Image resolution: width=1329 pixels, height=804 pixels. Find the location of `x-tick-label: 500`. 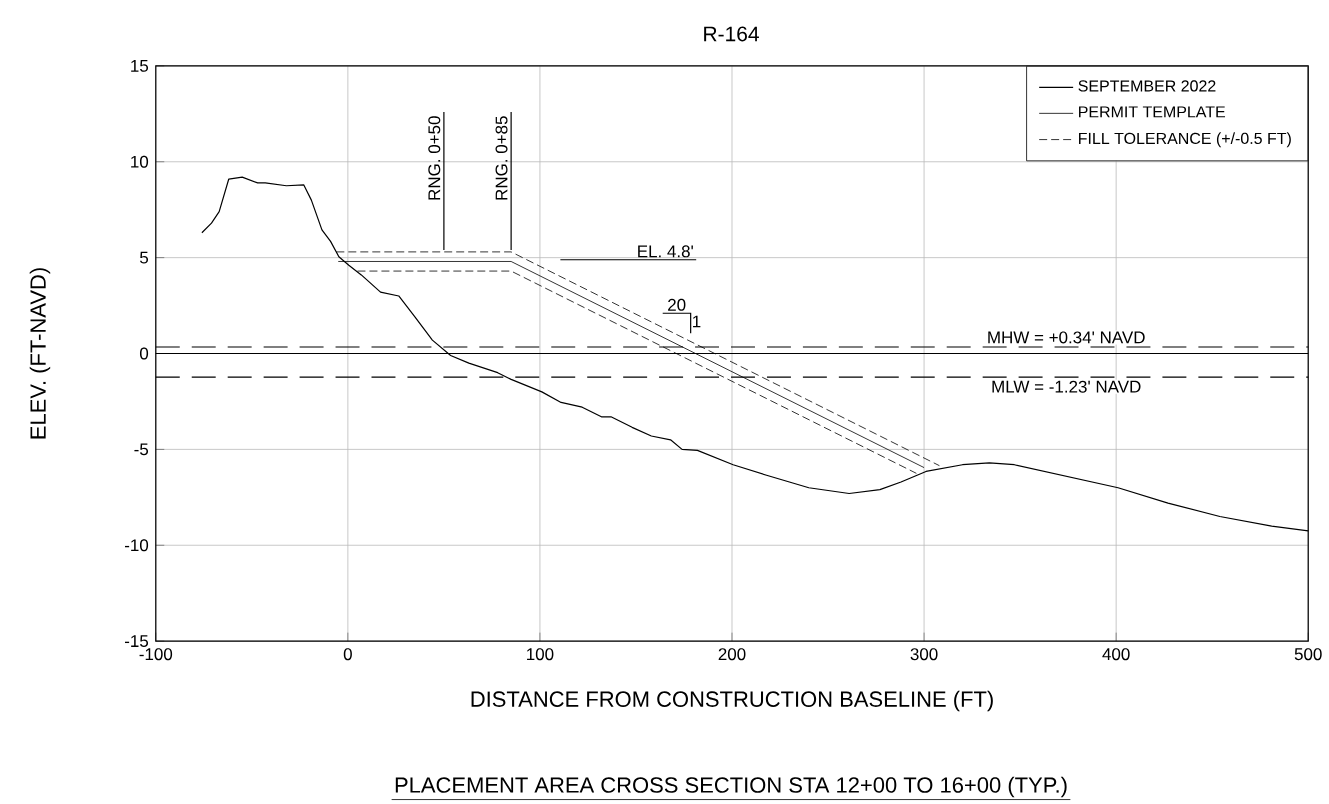

x-tick-label: 500 is located at coordinates (1308, 654).